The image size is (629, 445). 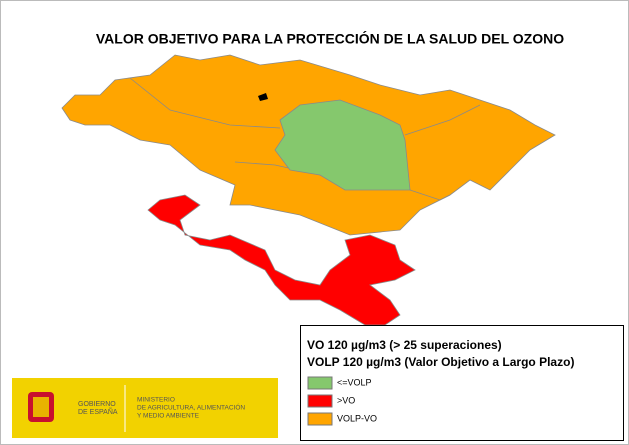 What do you see at coordinates (346, 400) in the screenshot?
I see `legend-label: >VO` at bounding box center [346, 400].